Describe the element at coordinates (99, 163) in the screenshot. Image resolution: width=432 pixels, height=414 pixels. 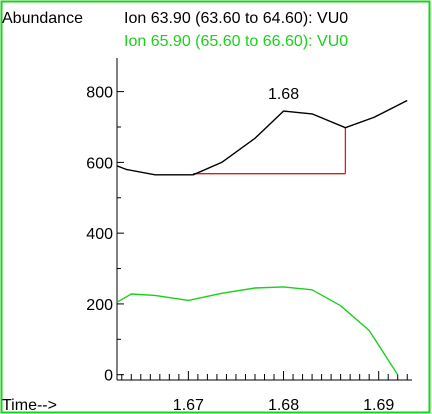
I see `y-tick-label: 600` at that location.